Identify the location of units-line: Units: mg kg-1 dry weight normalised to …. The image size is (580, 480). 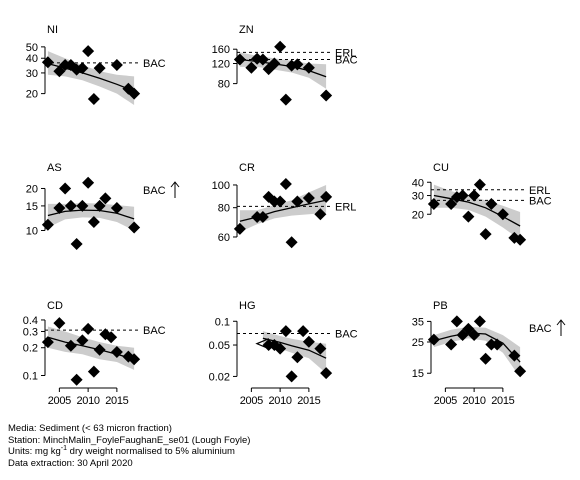
(121, 451).